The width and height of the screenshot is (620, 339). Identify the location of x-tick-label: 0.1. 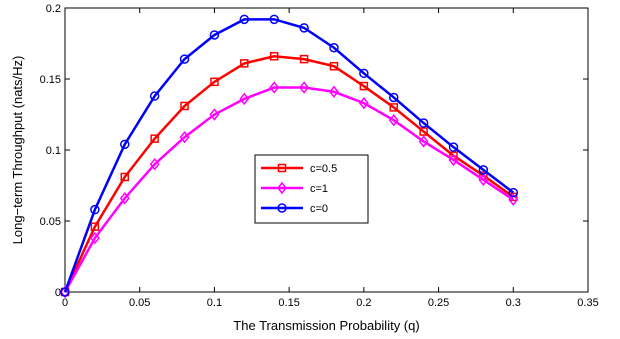
(214, 303).